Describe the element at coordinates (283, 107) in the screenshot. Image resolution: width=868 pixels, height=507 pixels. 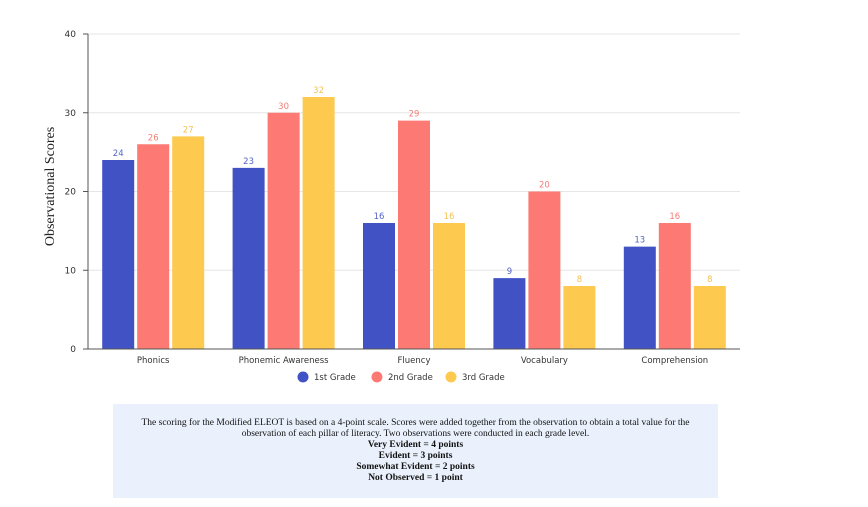
I see `data-label: 30` at that location.